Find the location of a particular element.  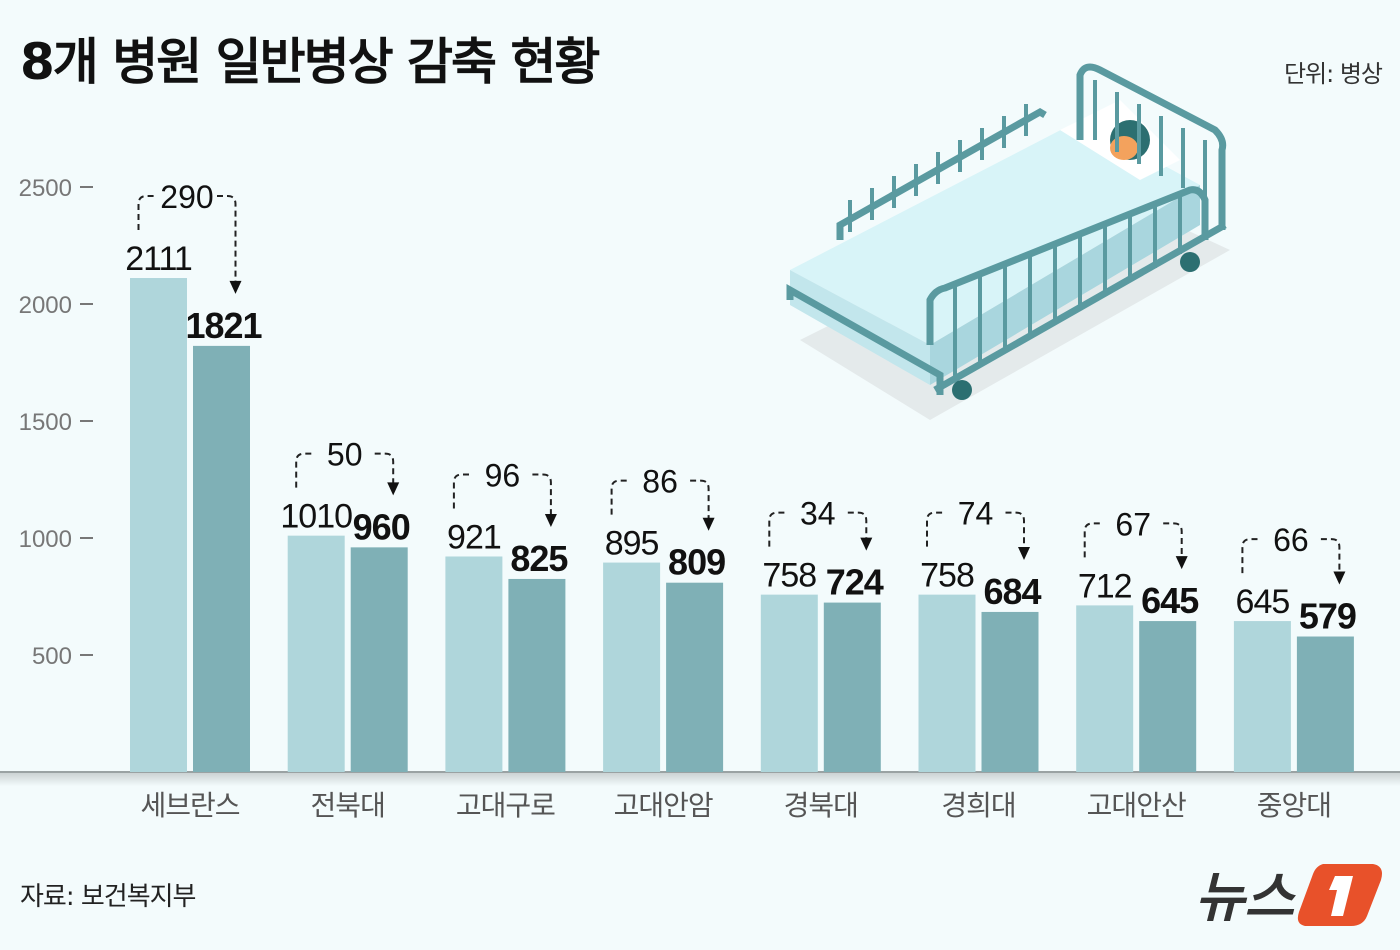

difference-label: 67 is located at coordinates (1133, 524).